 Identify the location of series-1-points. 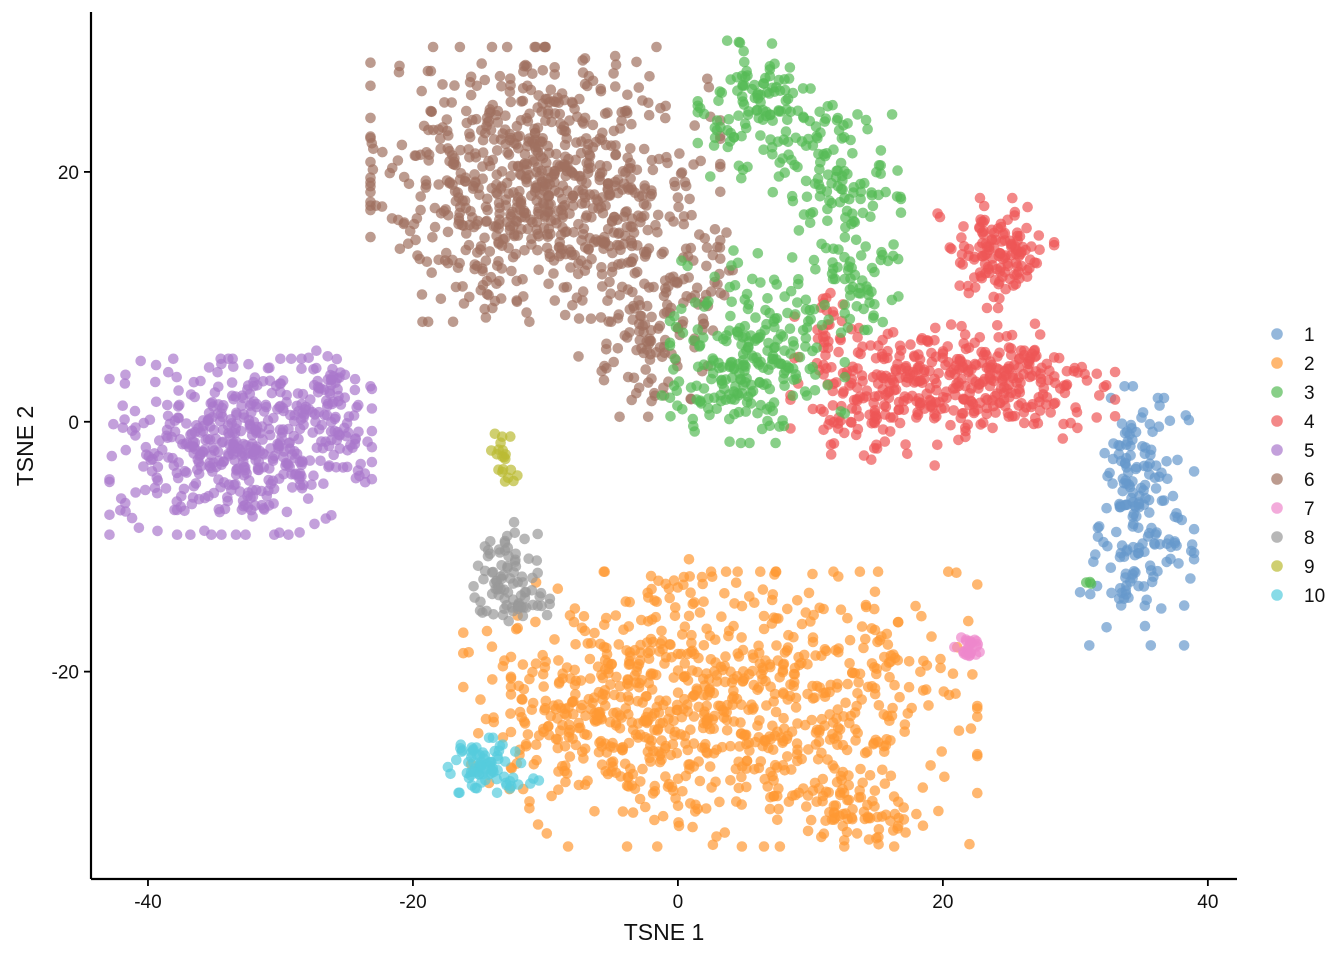
(1137, 516).